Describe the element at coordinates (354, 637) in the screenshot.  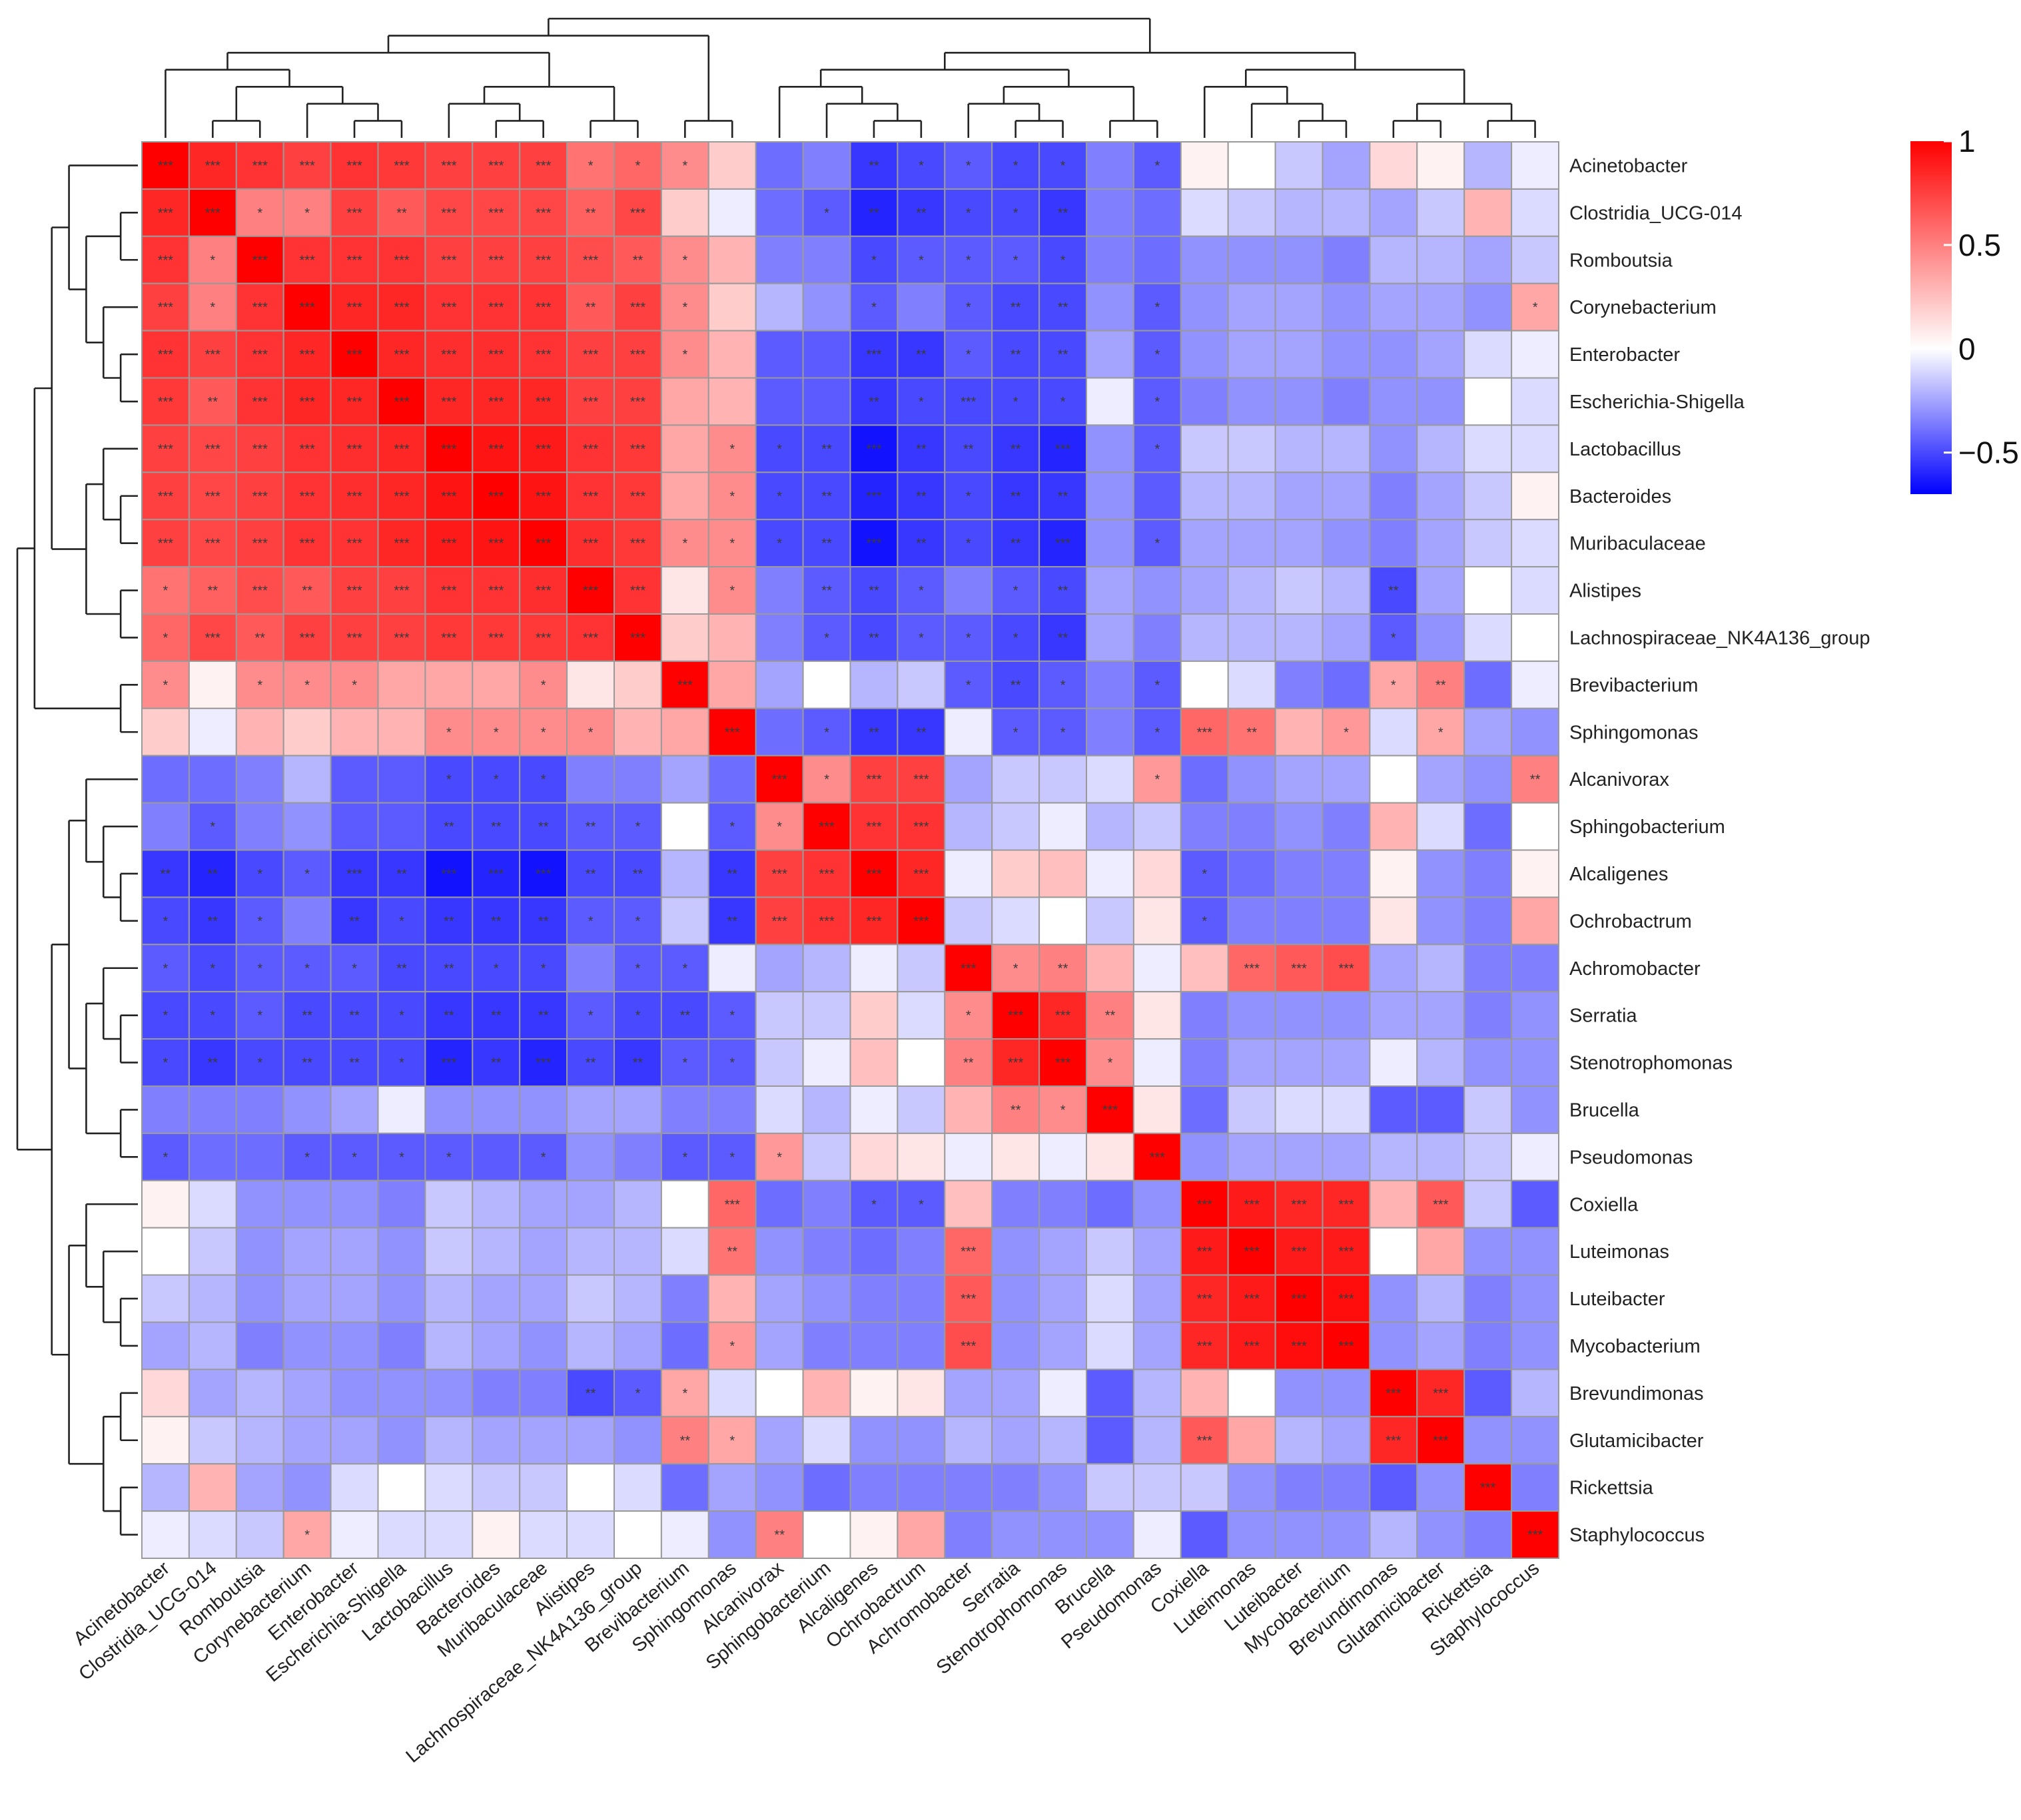
I see `cell-lachnospiraceae-nk4a136-group-enterobacter` at that location.